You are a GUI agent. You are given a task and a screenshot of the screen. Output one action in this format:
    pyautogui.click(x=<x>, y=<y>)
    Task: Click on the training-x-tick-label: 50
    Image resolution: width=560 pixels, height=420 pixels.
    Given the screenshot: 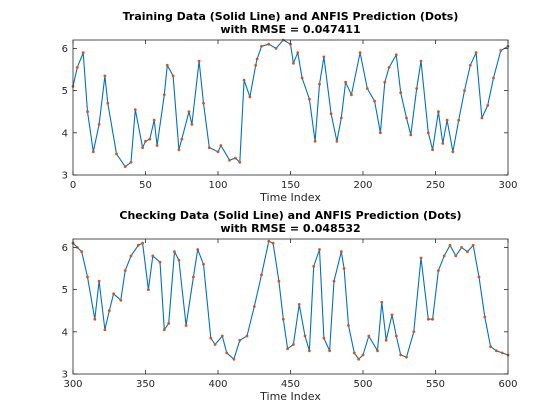 What is the action you would take?
    pyautogui.click(x=145, y=185)
    